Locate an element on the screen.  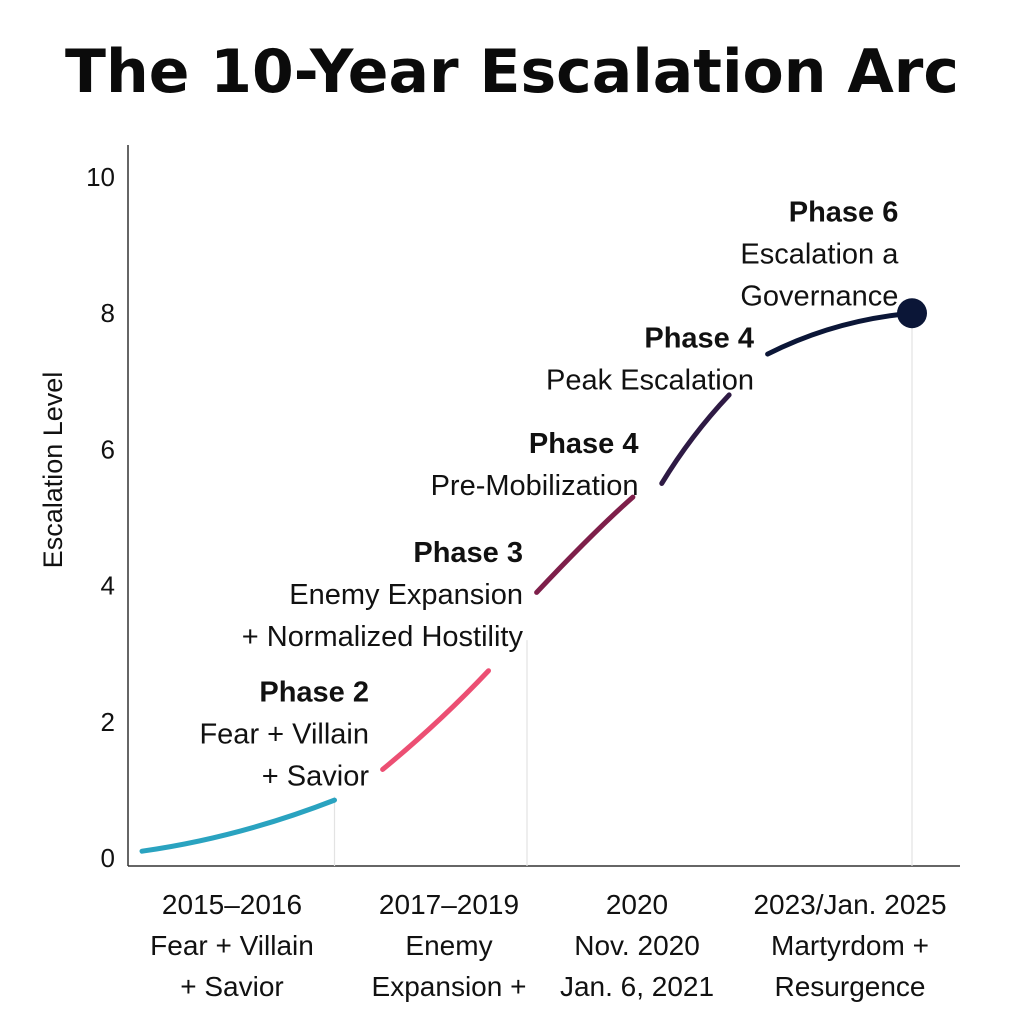
x-category-label: 2020 is located at coordinates (637, 904).